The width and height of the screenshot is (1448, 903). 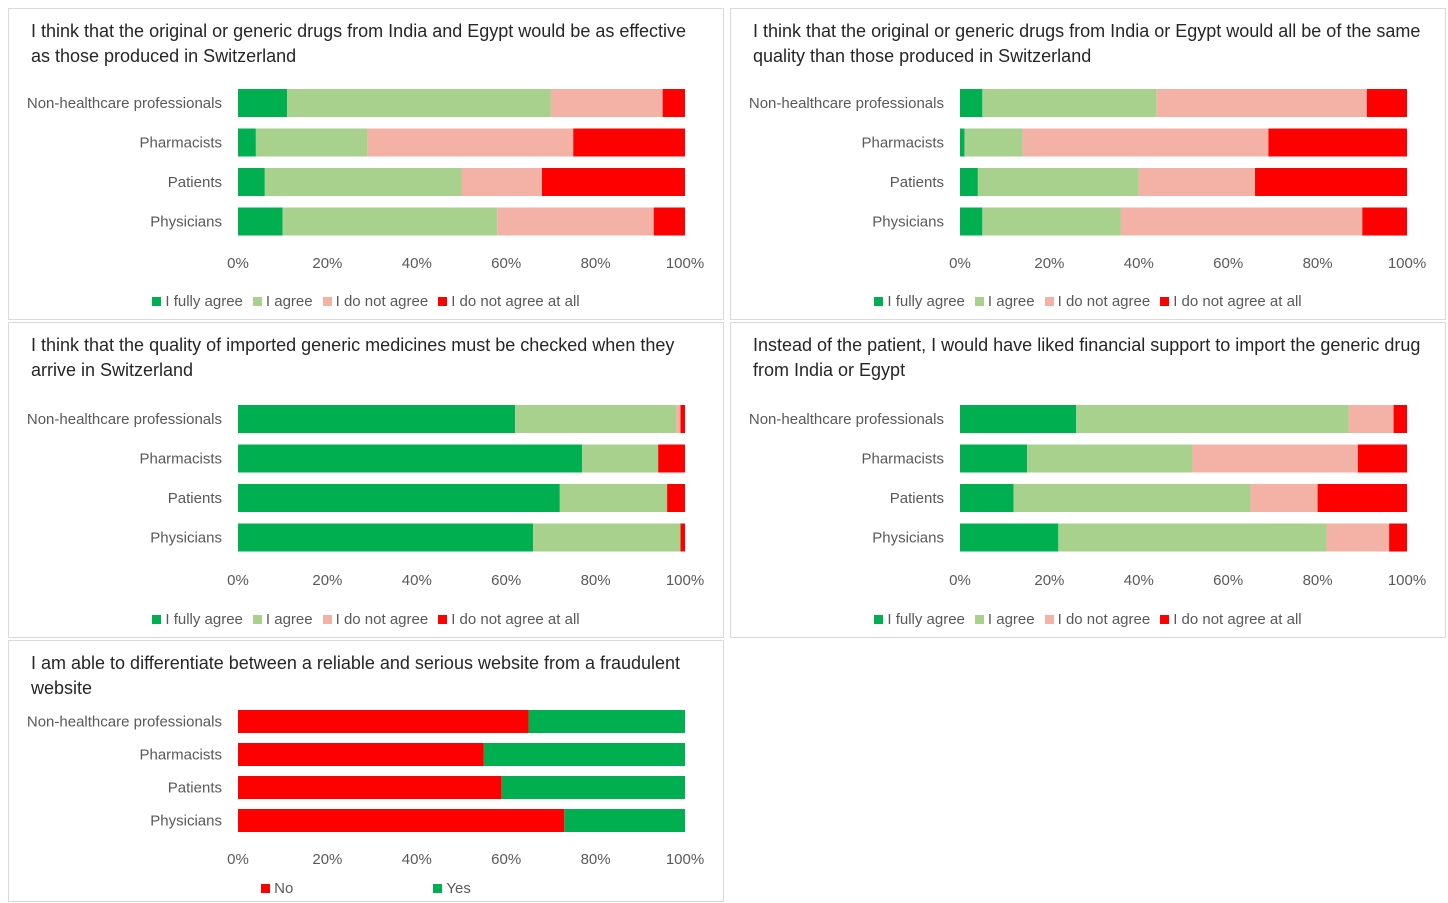 I want to click on legend-label: I do not agree, so click(x=1104, y=619).